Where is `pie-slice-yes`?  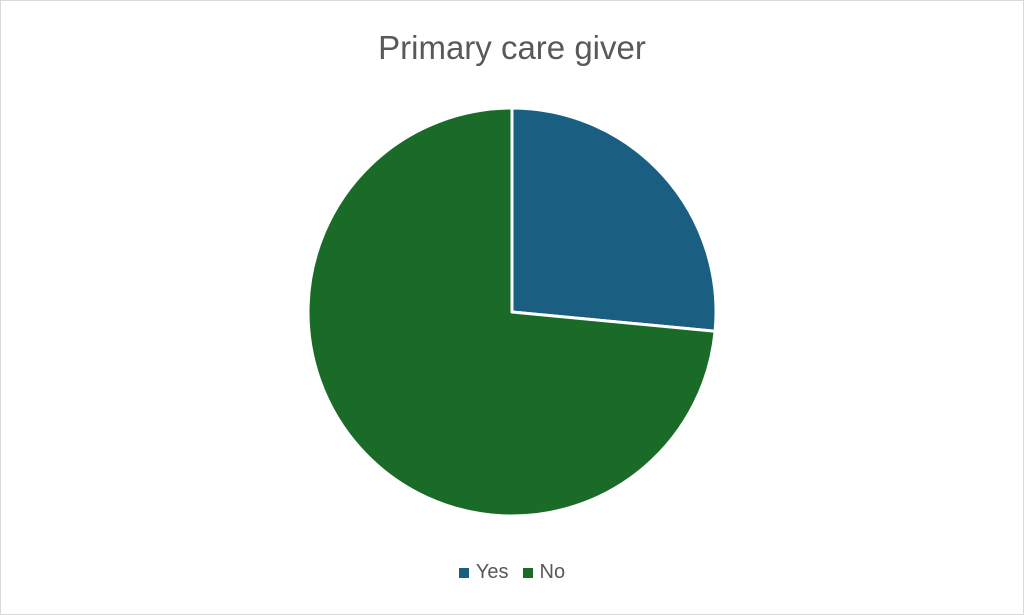 pie-slice-yes is located at coordinates (614, 219).